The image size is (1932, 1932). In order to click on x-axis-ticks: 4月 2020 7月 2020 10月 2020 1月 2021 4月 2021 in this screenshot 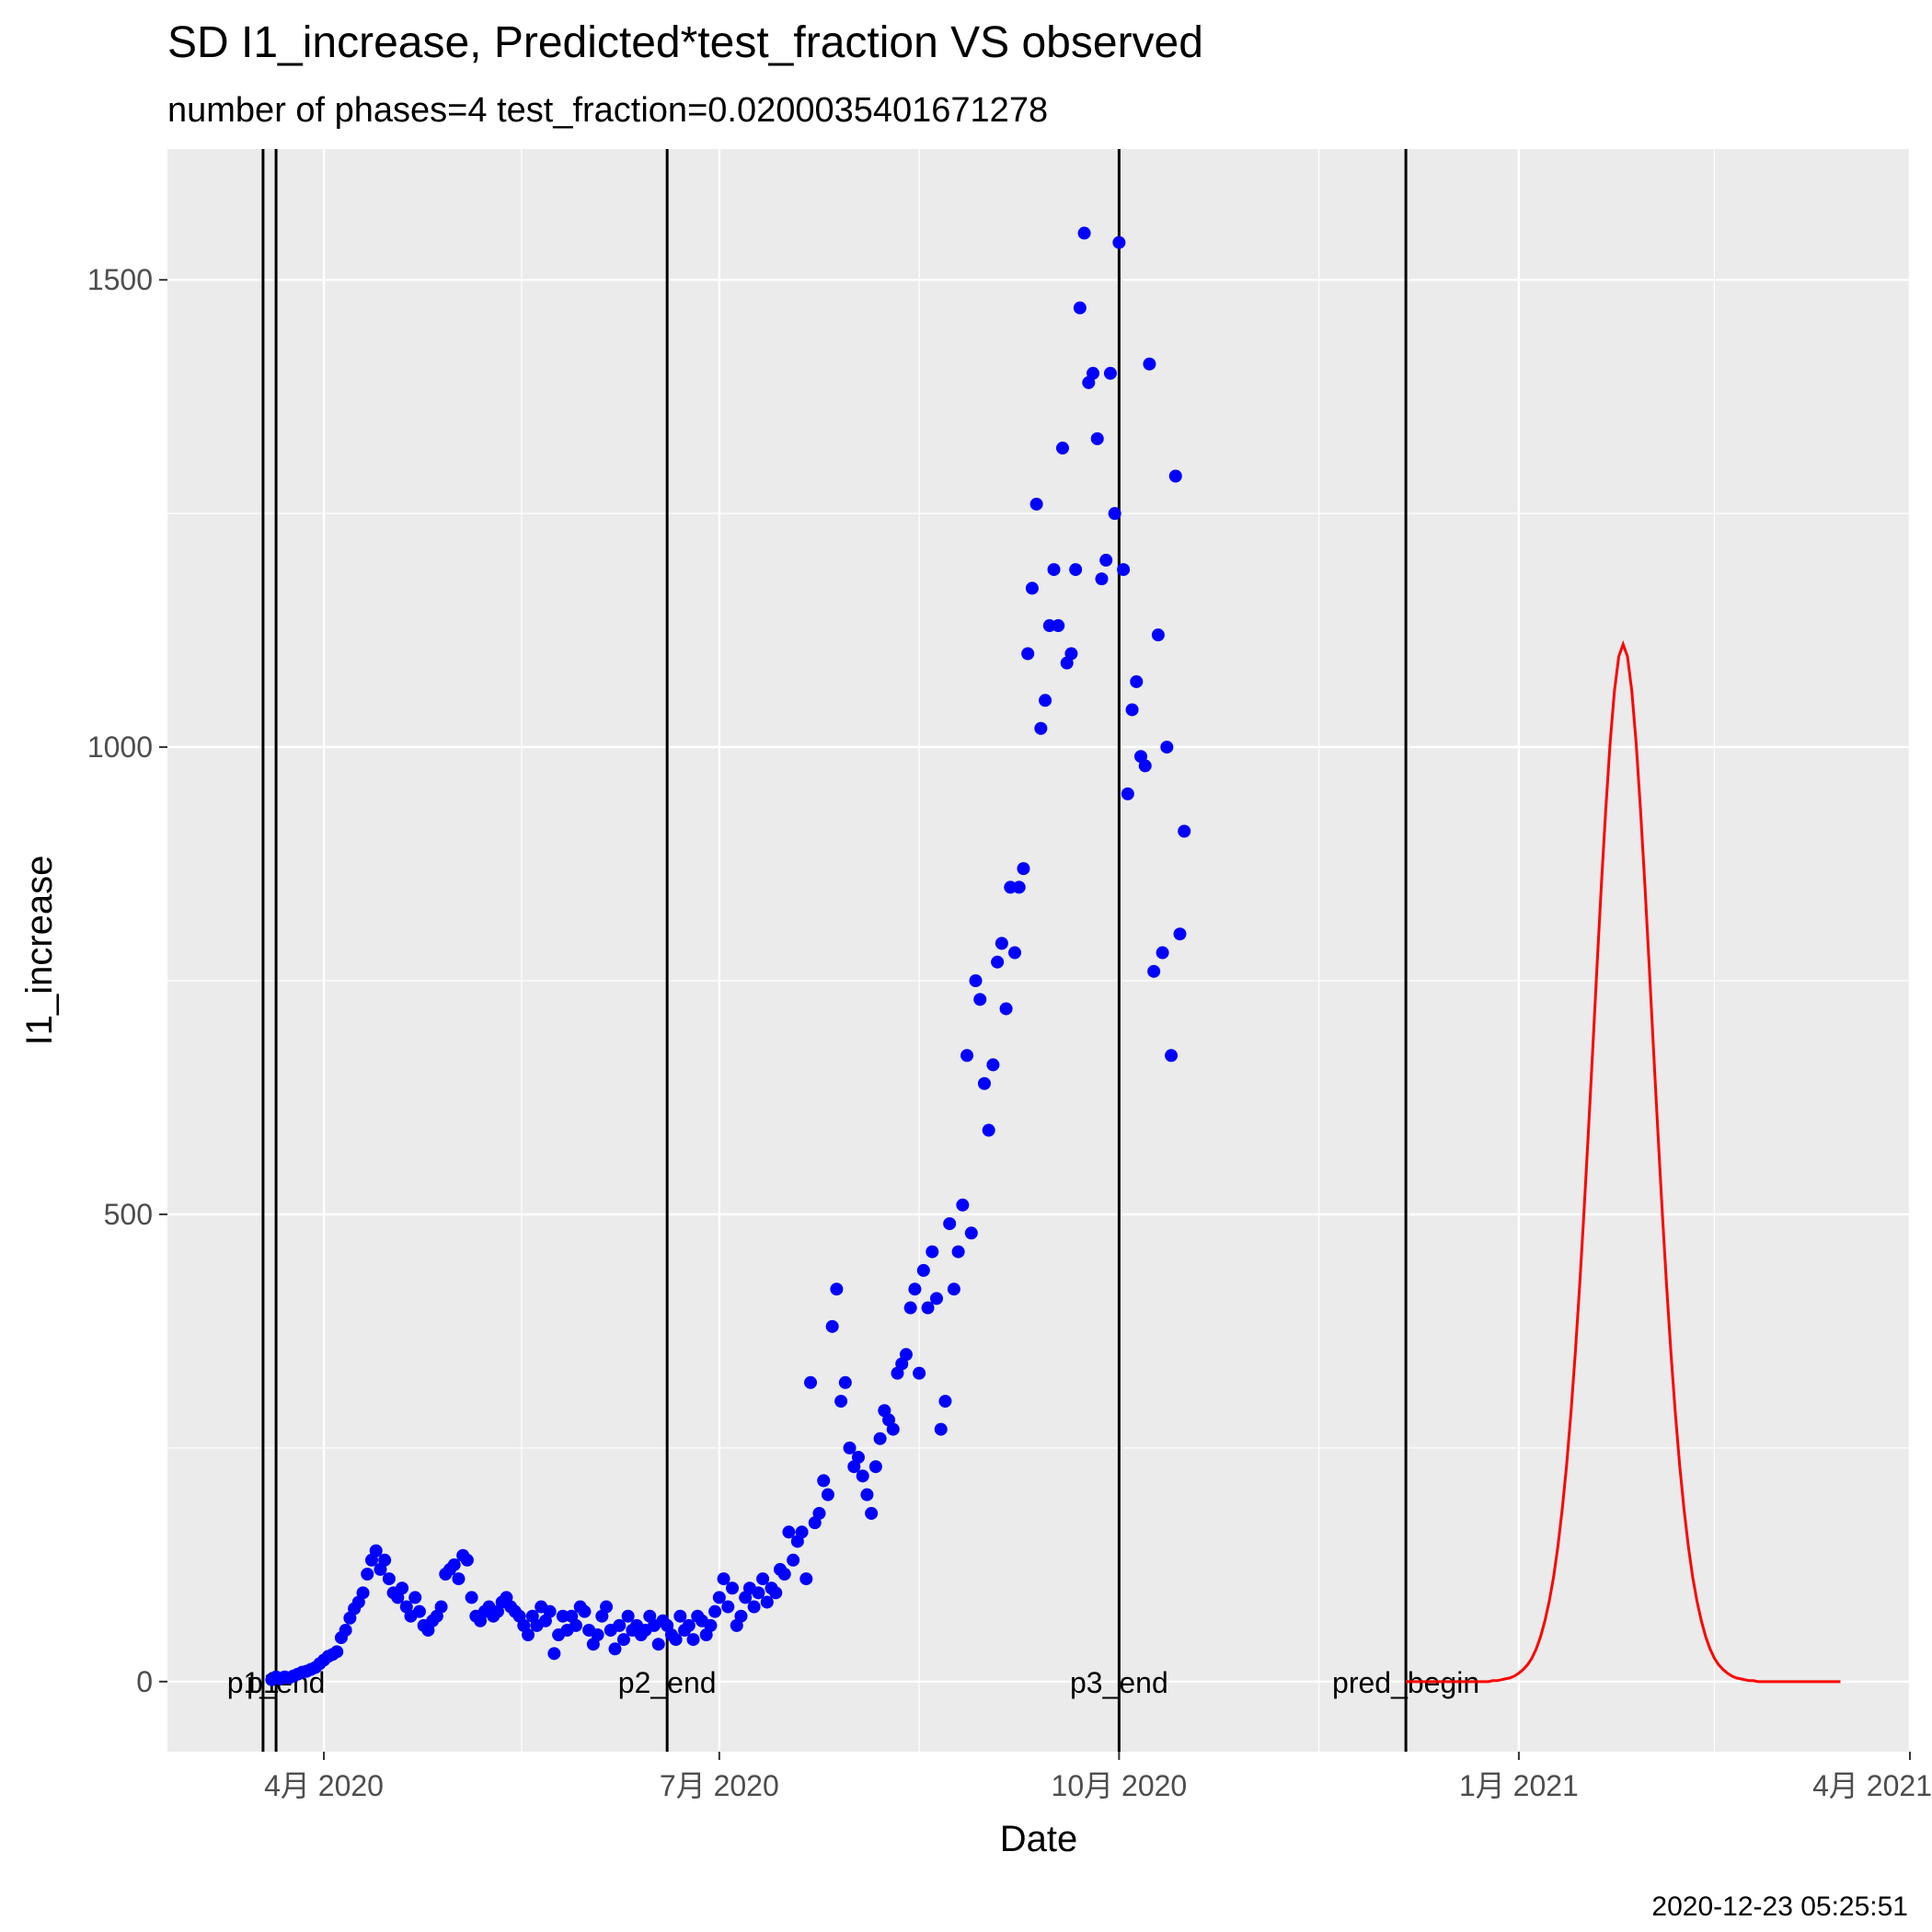, I will do `click(1098, 1777)`.